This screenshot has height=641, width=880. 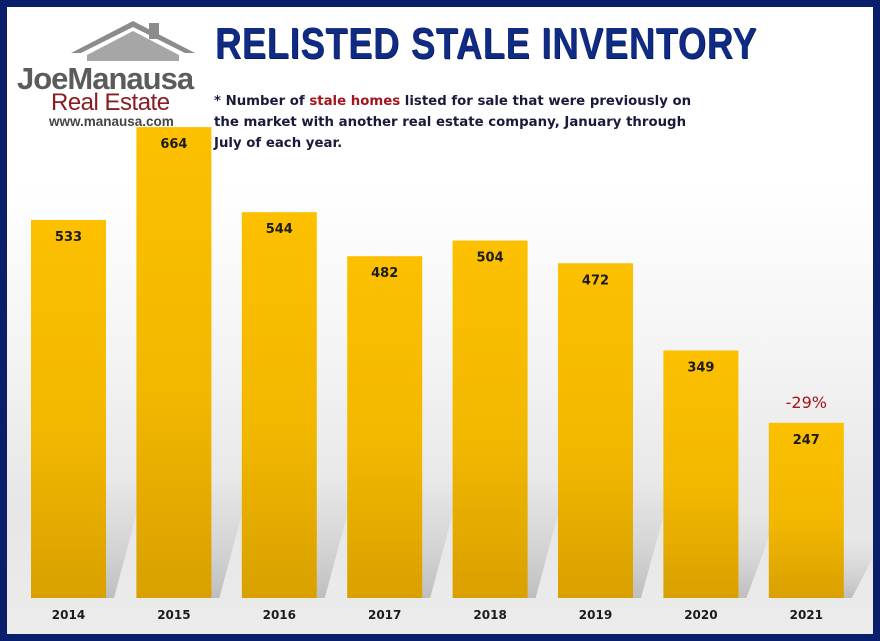 What do you see at coordinates (279, 615) in the screenshot?
I see `x-tick-label: 2016` at bounding box center [279, 615].